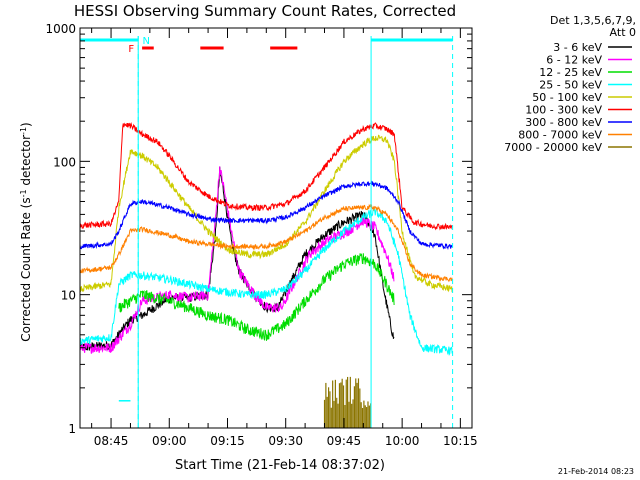 The width and height of the screenshot is (640, 480). Describe the element at coordinates (26, 269) in the screenshot. I see `y-axis-label-main: Corrected Count Rate (s` at that location.